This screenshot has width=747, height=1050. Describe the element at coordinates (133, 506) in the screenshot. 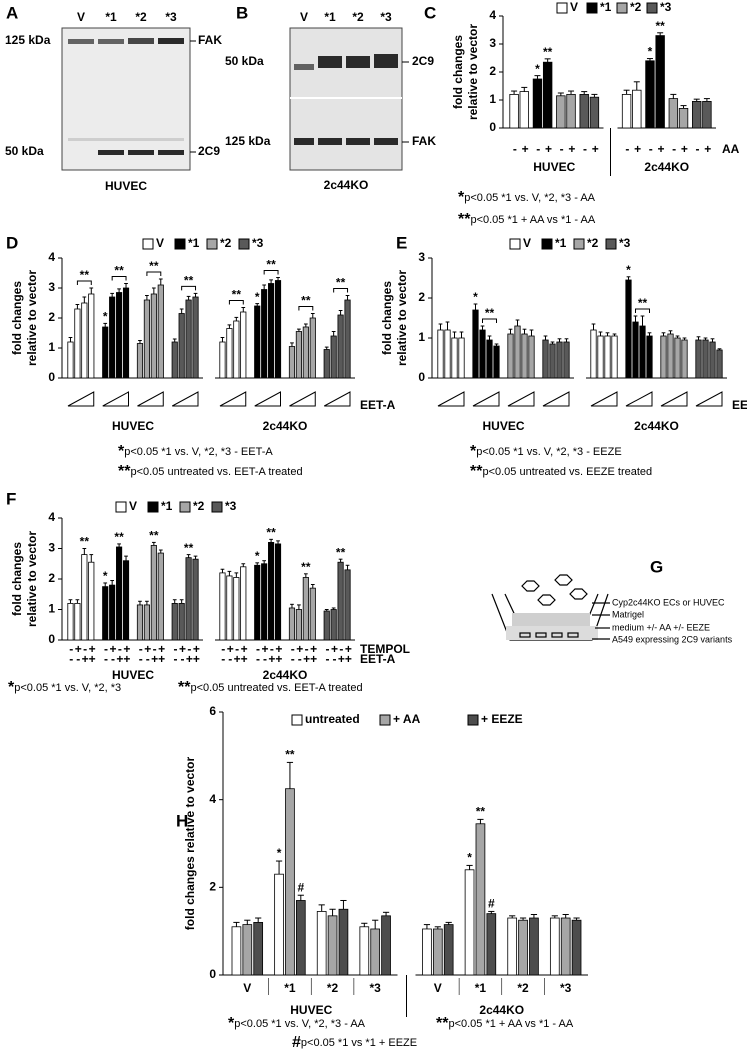

I see `legend-label: V` at that location.